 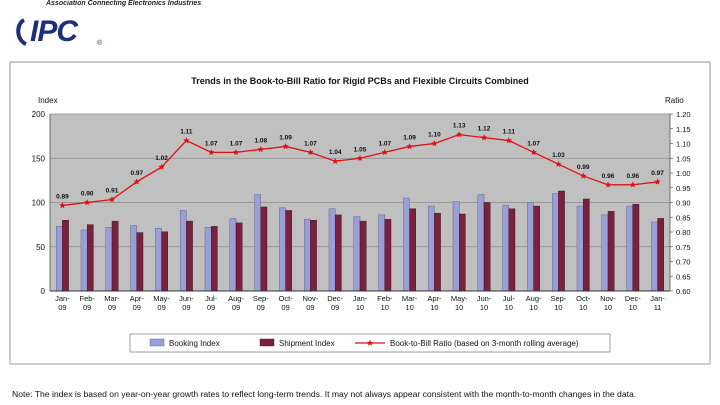 What do you see at coordinates (112, 191) in the screenshot?
I see `ratio-data-label: 0.91` at bounding box center [112, 191].